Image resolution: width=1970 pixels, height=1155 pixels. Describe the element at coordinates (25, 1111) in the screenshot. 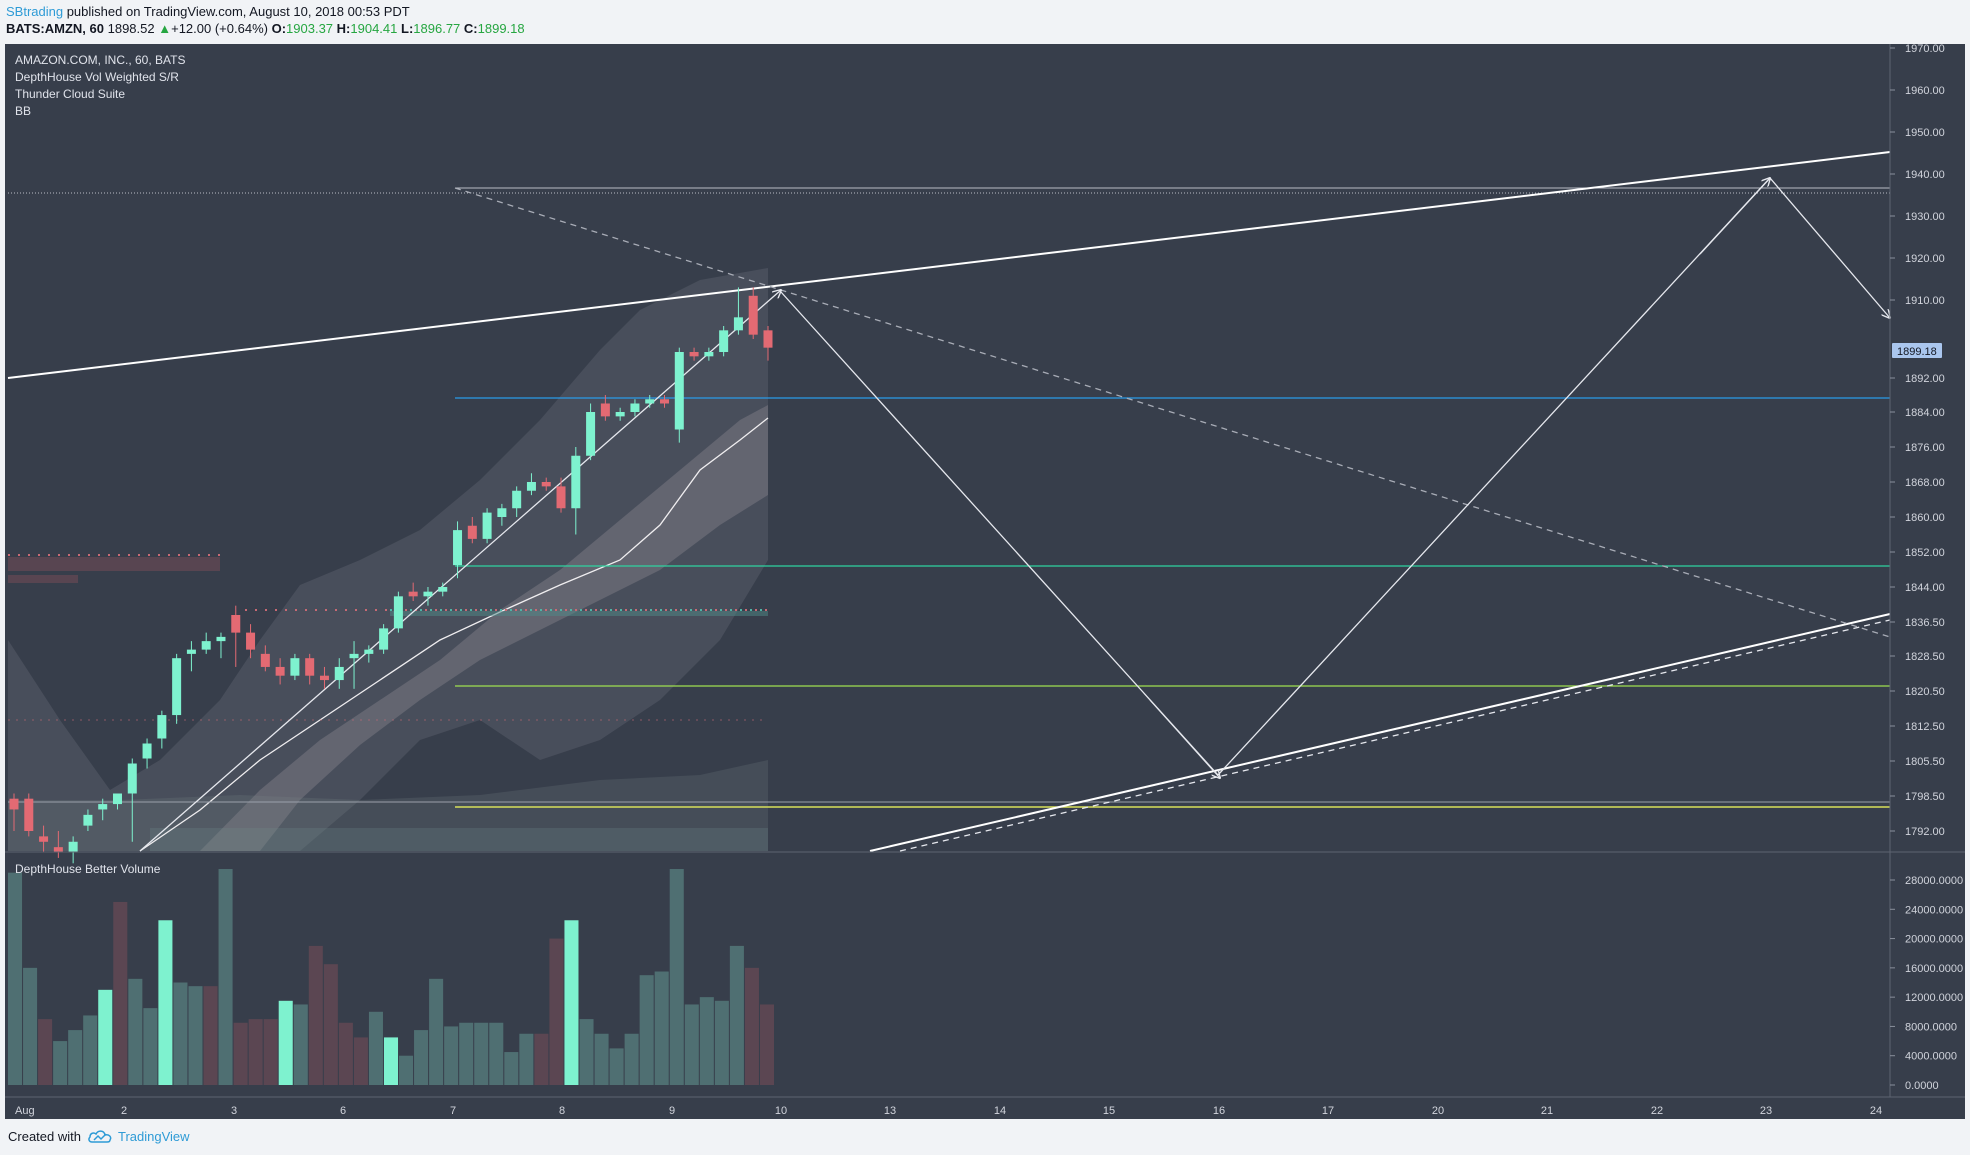

I see `time-axis-label: Aug` at that location.